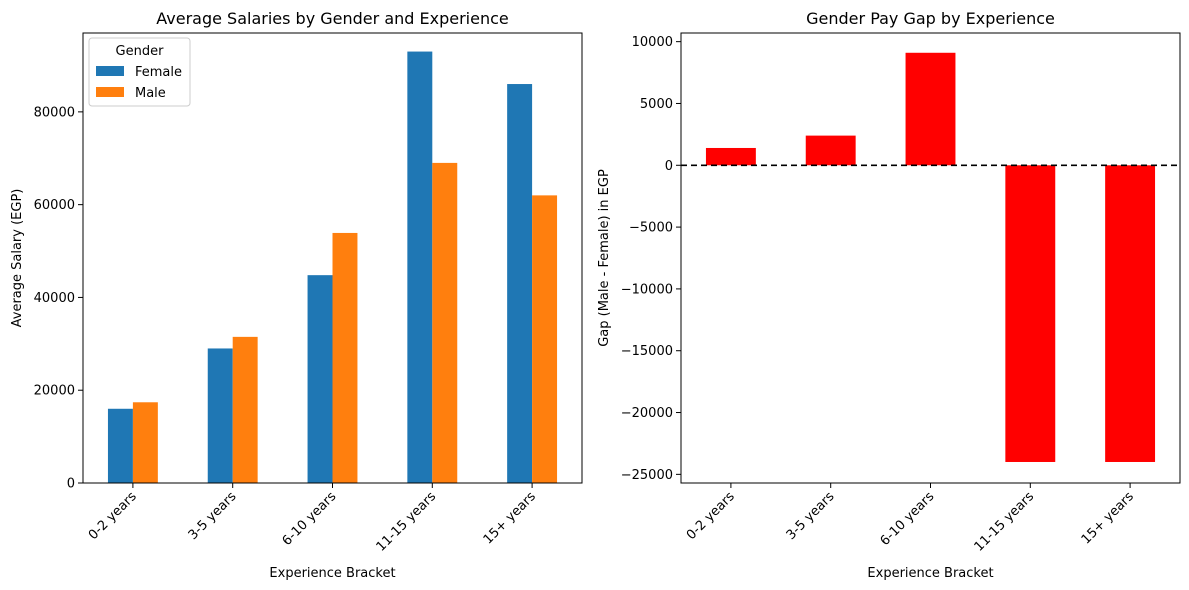  I want to click on salary-x-tick-label: 6-10 years, so click(310, 519).